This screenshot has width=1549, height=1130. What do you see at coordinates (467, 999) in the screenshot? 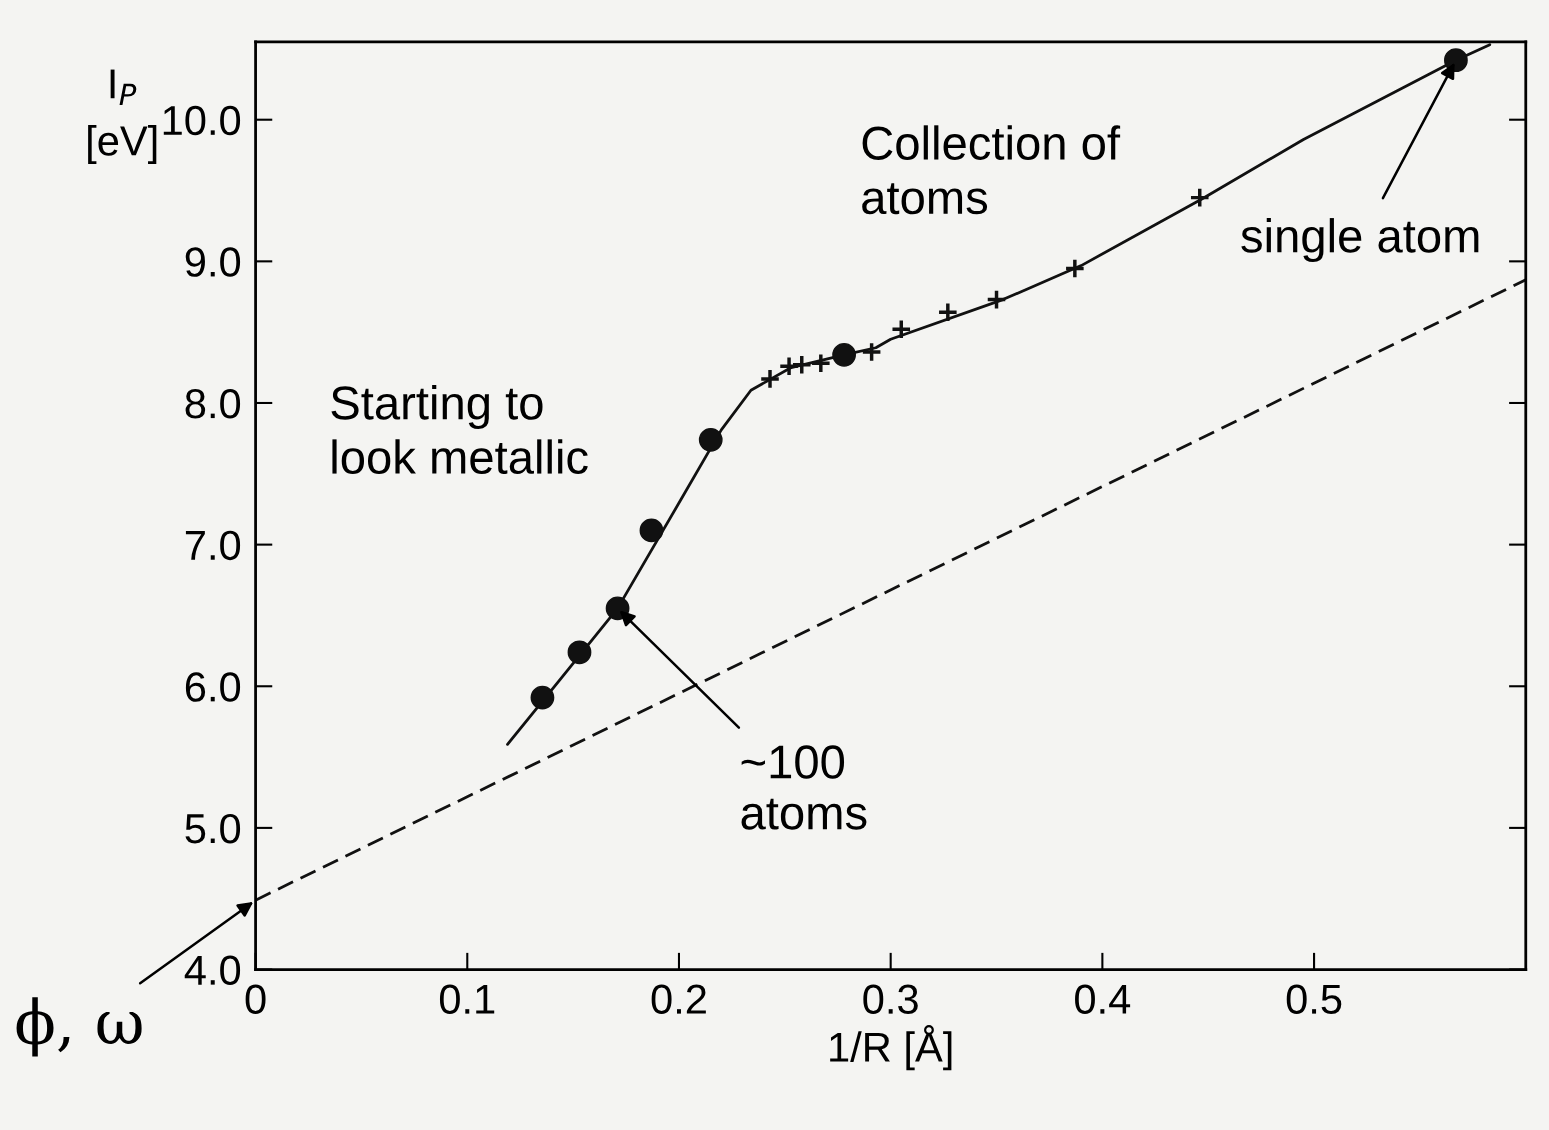
I see `x-tick-label: 0.1` at bounding box center [467, 999].